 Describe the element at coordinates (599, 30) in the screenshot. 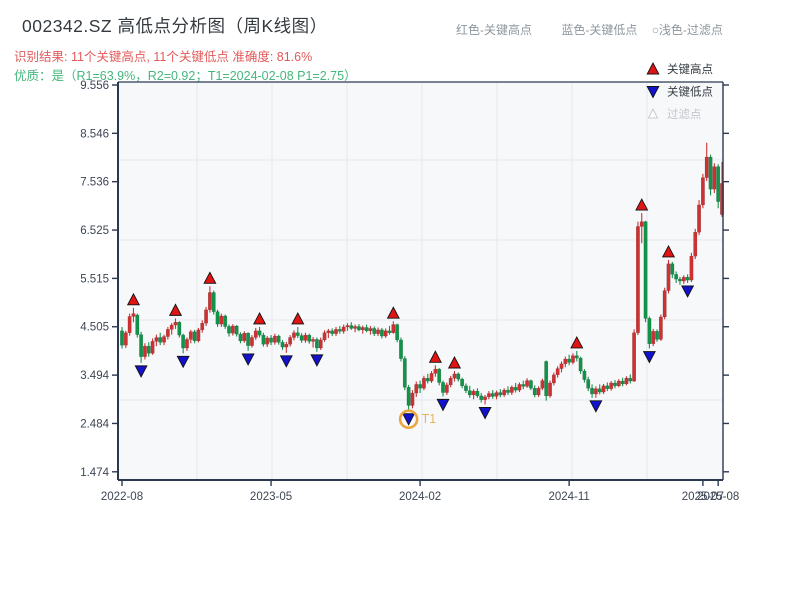

I see `color-key-low-label: 蓝色-关键低点` at that location.